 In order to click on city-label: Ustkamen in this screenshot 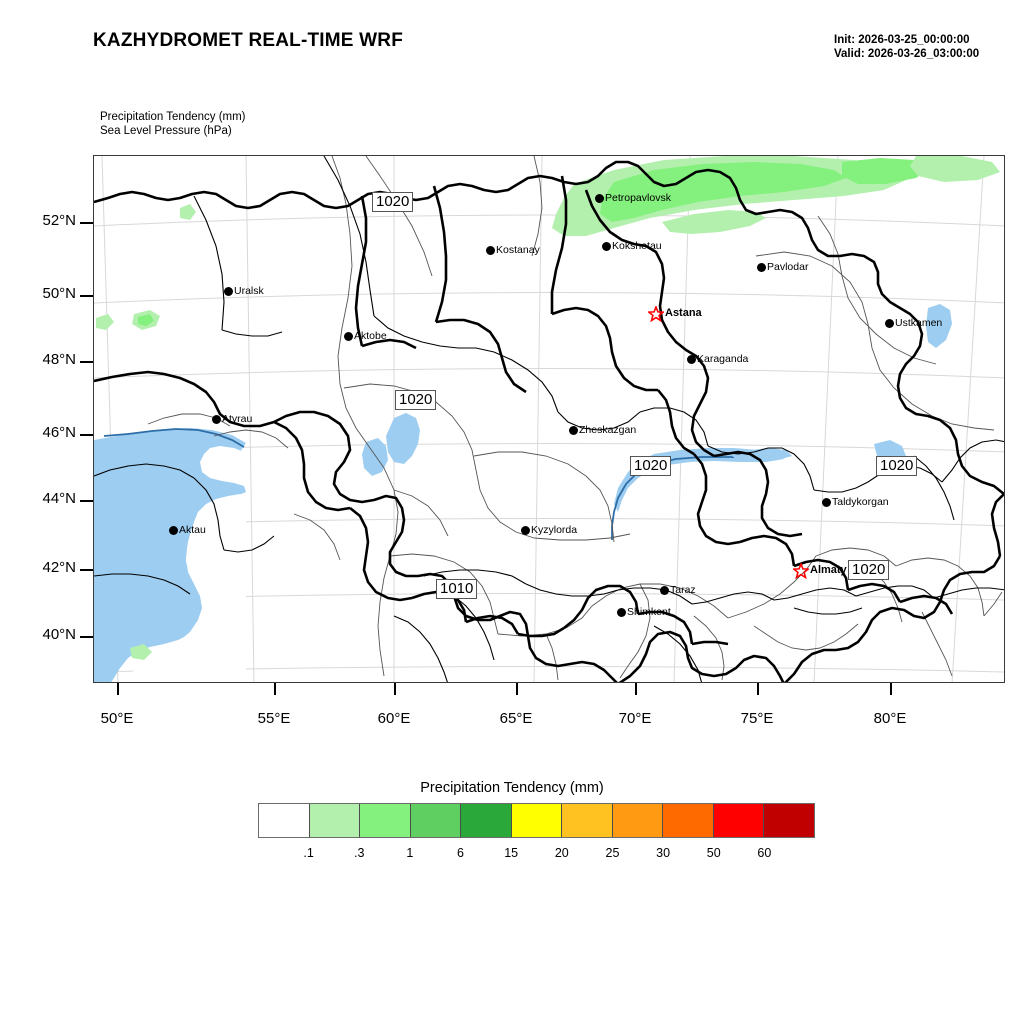, I will do `click(919, 323)`.